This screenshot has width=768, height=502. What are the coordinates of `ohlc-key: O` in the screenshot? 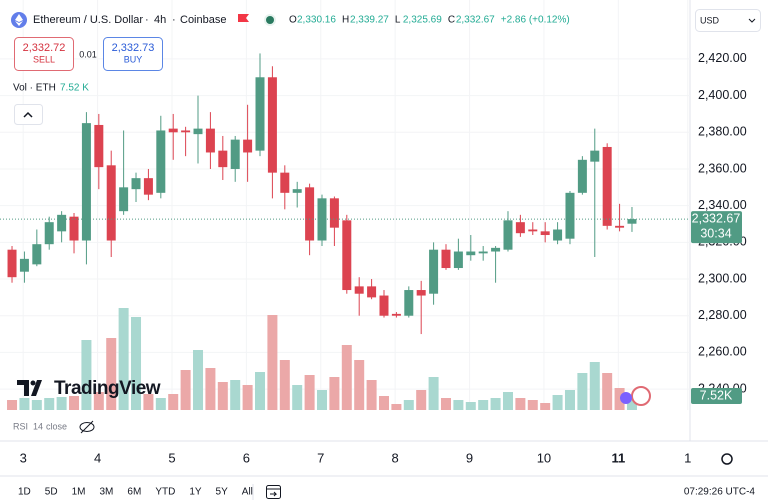 It's located at (293, 20).